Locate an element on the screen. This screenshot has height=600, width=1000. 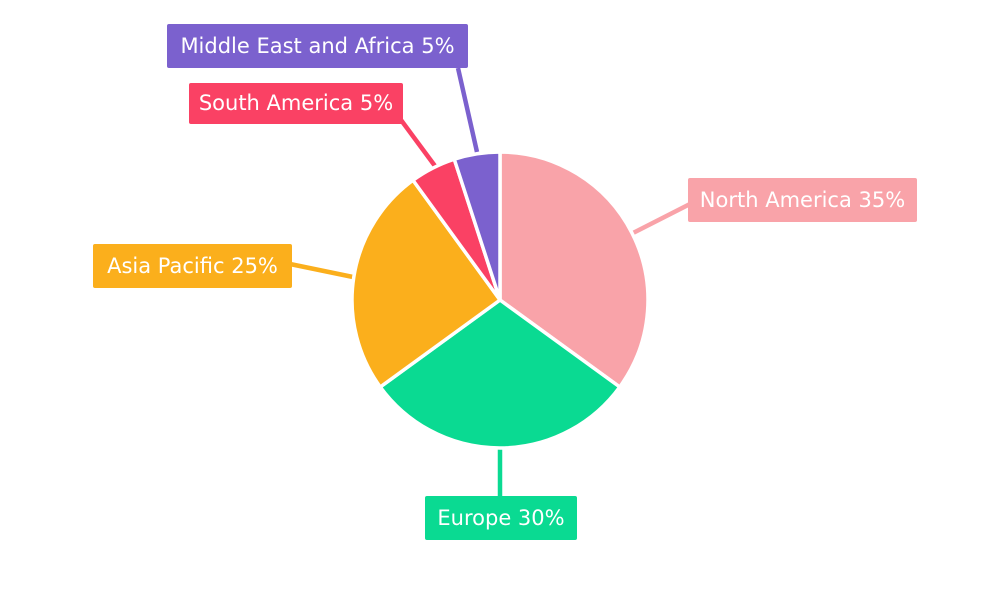
pie-slice-europe is located at coordinates (500, 374).